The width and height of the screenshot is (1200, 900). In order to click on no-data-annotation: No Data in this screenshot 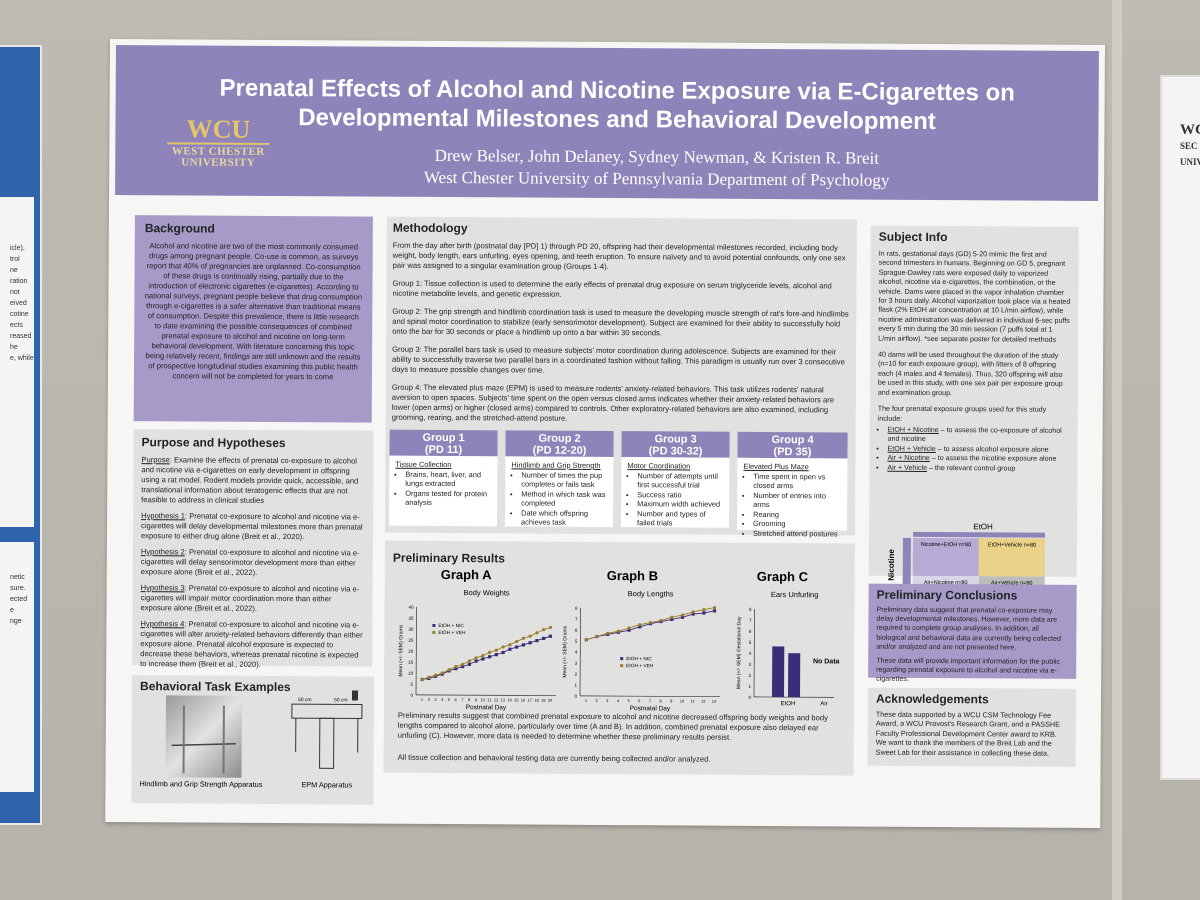, I will do `click(826, 661)`.